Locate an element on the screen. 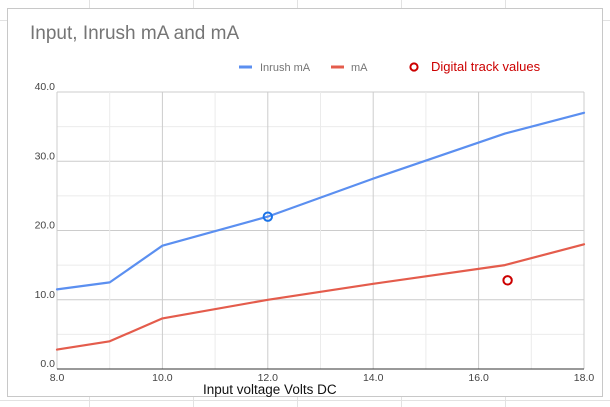  y-tick-label: 20.0 is located at coordinates (45, 226).